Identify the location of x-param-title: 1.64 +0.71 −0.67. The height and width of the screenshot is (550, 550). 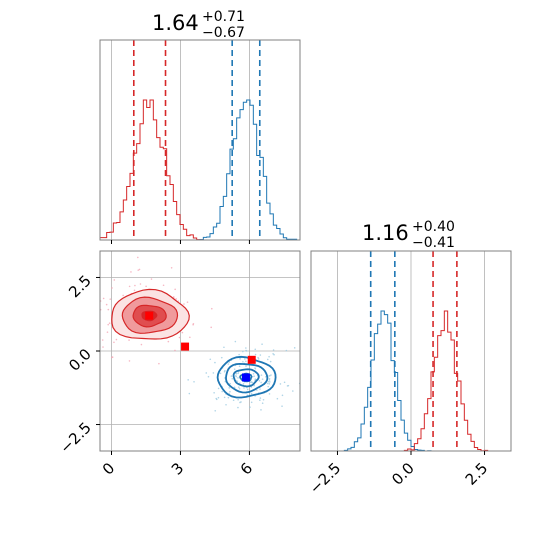
(198, 25).